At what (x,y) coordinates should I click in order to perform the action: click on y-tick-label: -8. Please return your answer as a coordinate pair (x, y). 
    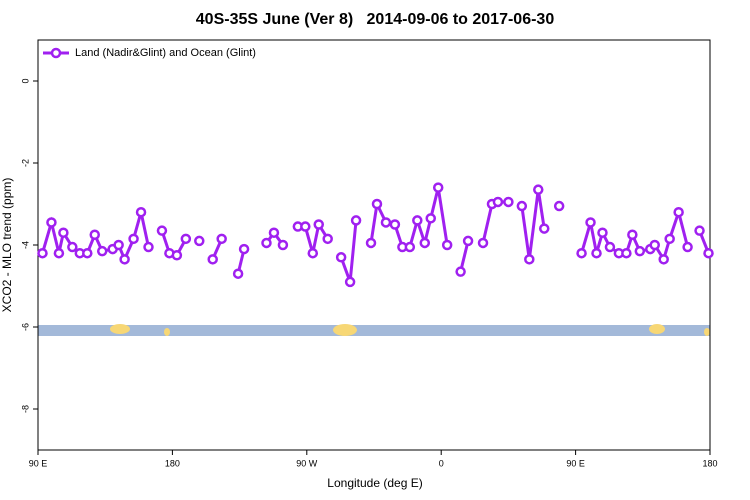
    Looking at the image, I should click on (25, 409).